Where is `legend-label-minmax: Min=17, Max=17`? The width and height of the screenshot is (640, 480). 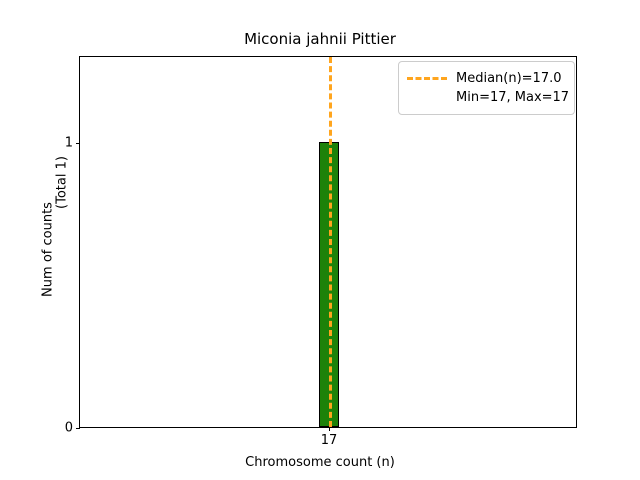 legend-label-minmax: Min=17, Max=17 is located at coordinates (513, 97).